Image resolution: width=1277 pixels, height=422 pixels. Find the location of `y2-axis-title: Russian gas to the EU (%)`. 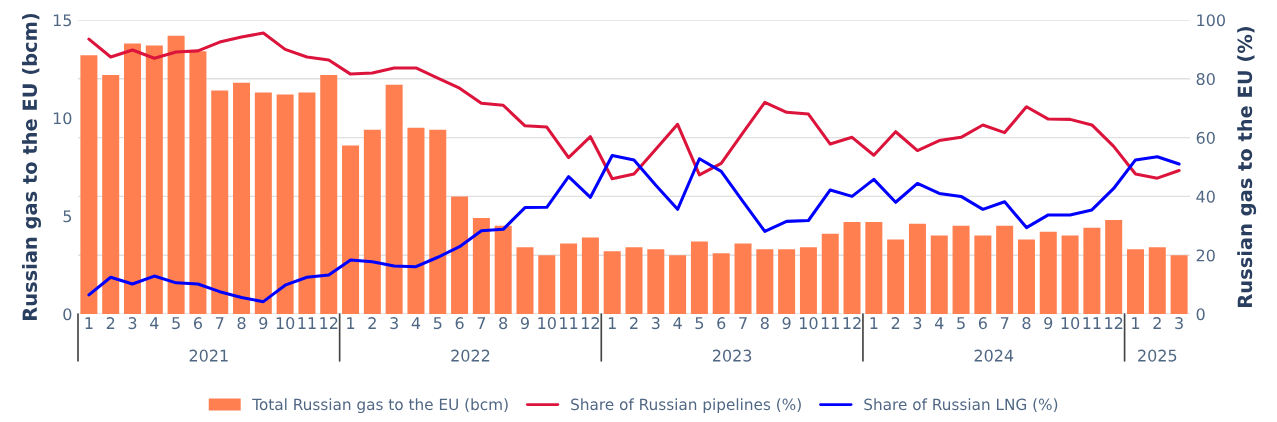

y2-axis-title: Russian gas to the EU (%) is located at coordinates (1247, 166).